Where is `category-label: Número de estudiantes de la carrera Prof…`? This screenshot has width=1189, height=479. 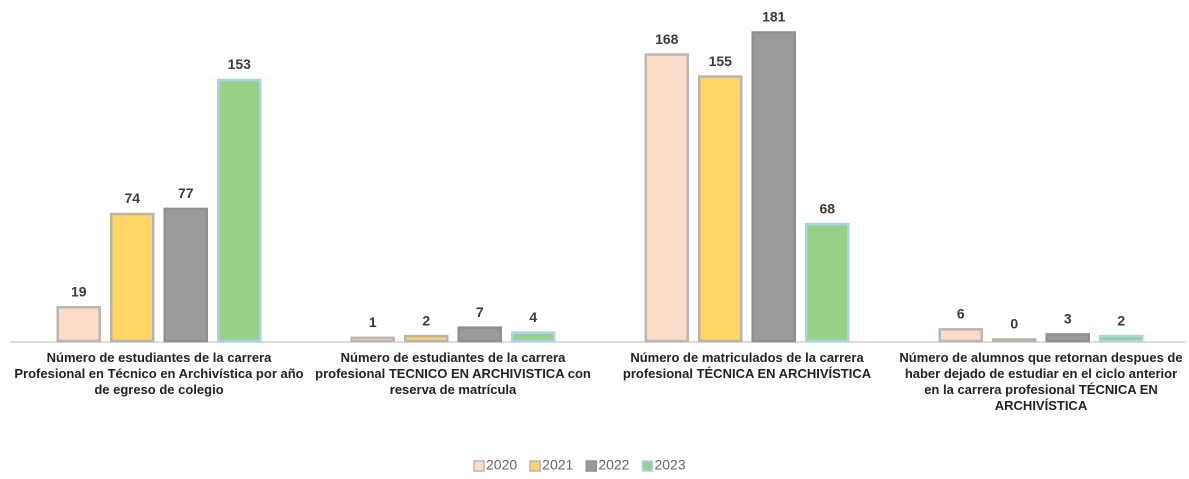
category-label: Número de estudiantes de la carrera Prof… is located at coordinates (159, 373).